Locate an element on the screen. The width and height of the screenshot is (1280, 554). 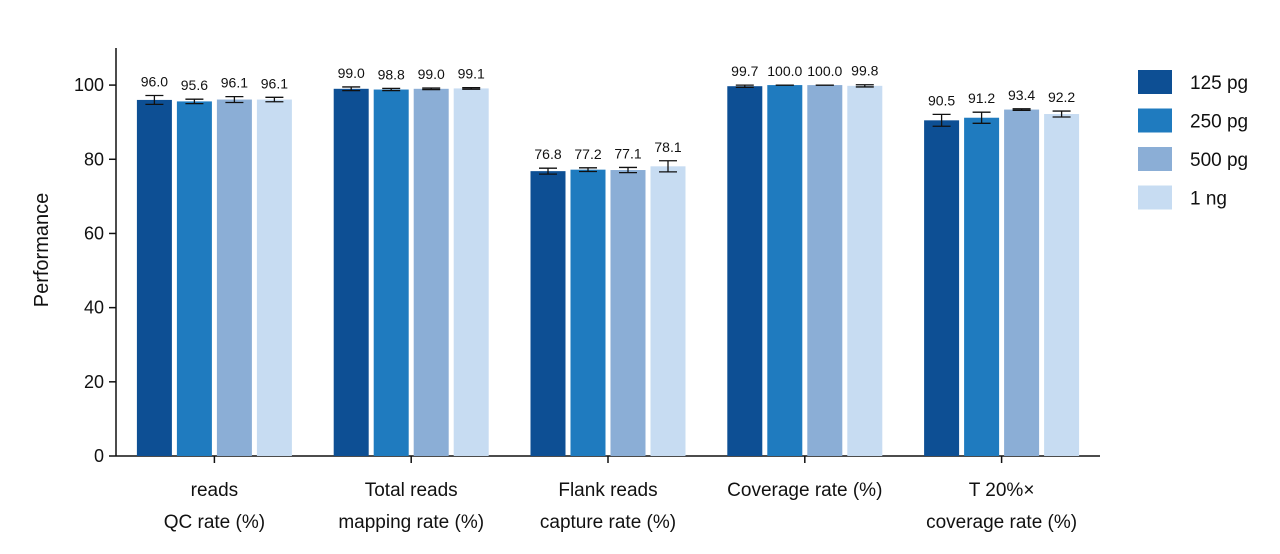
x-tick-label: T 20%× coverage rate (%) is located at coordinates (1001, 506).